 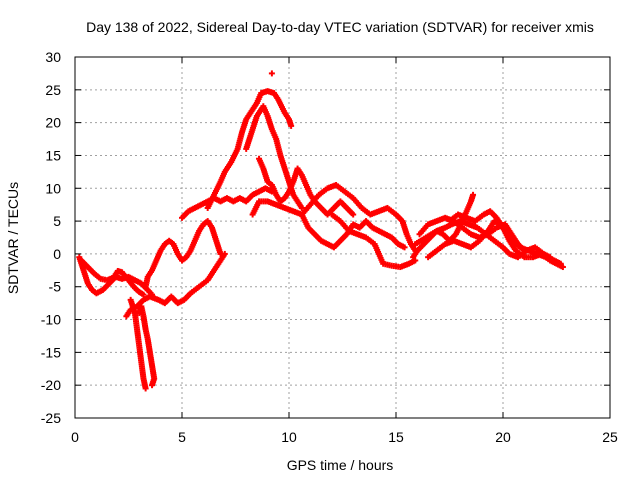 I want to click on outlier-point, so click(x=271, y=73).